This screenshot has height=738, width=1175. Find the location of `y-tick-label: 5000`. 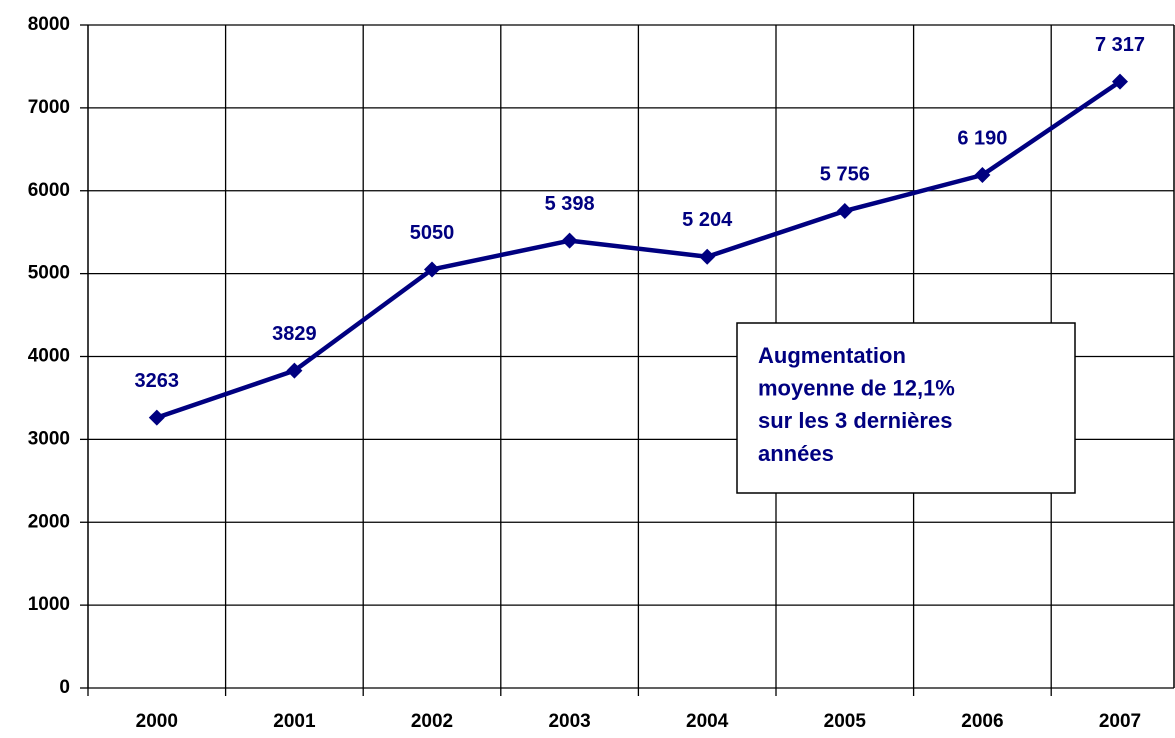

y-tick-label: 5000 is located at coordinates (49, 273).